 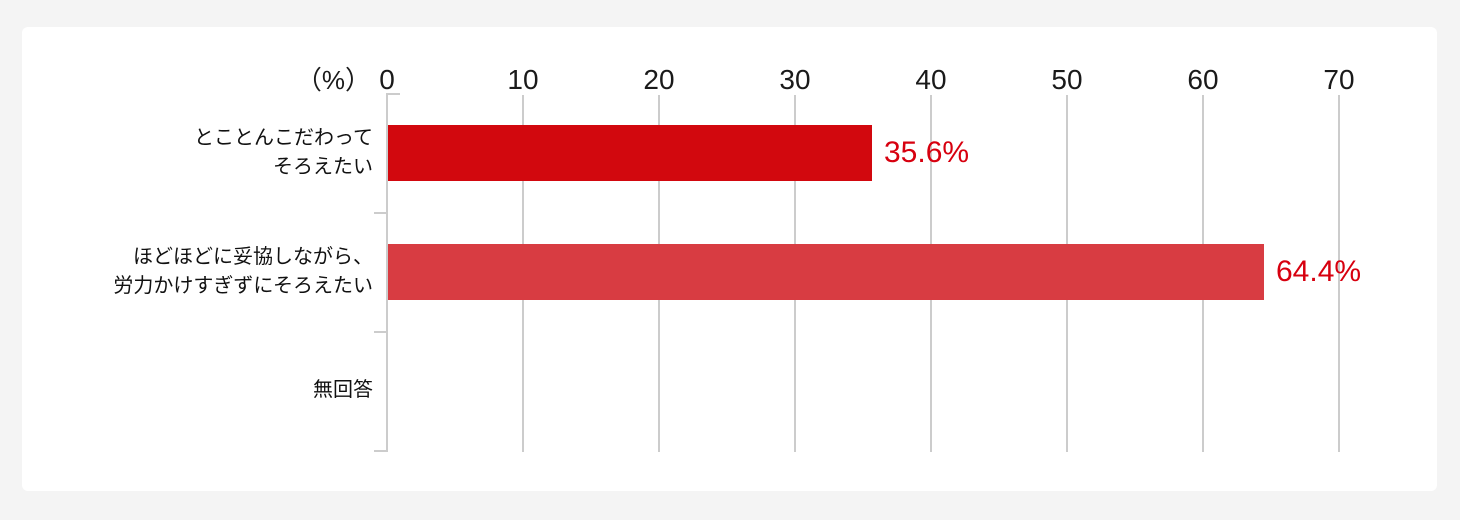 I want to click on x-tick-label: 20, so click(x=659, y=79).